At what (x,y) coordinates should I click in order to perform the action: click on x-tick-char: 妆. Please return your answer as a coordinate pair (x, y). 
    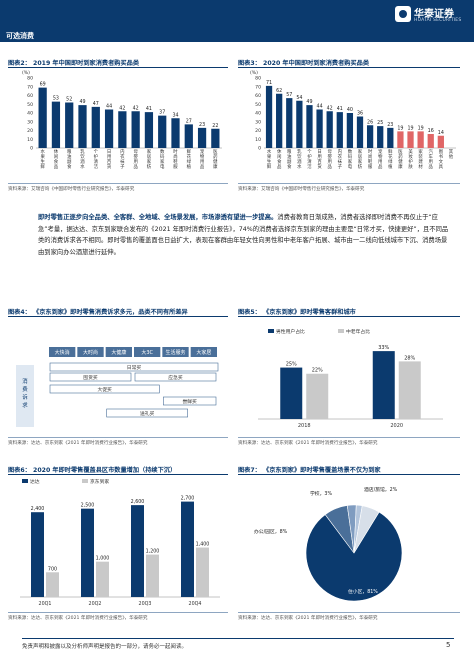
    Looking at the image, I should click on (410, 156).